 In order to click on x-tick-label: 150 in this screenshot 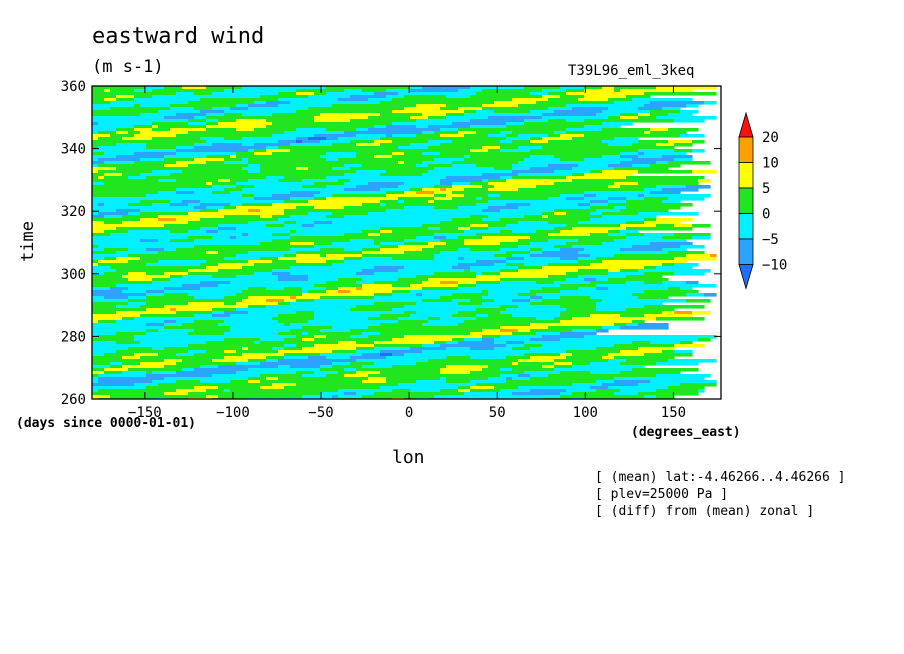, I will do `click(673, 413)`.